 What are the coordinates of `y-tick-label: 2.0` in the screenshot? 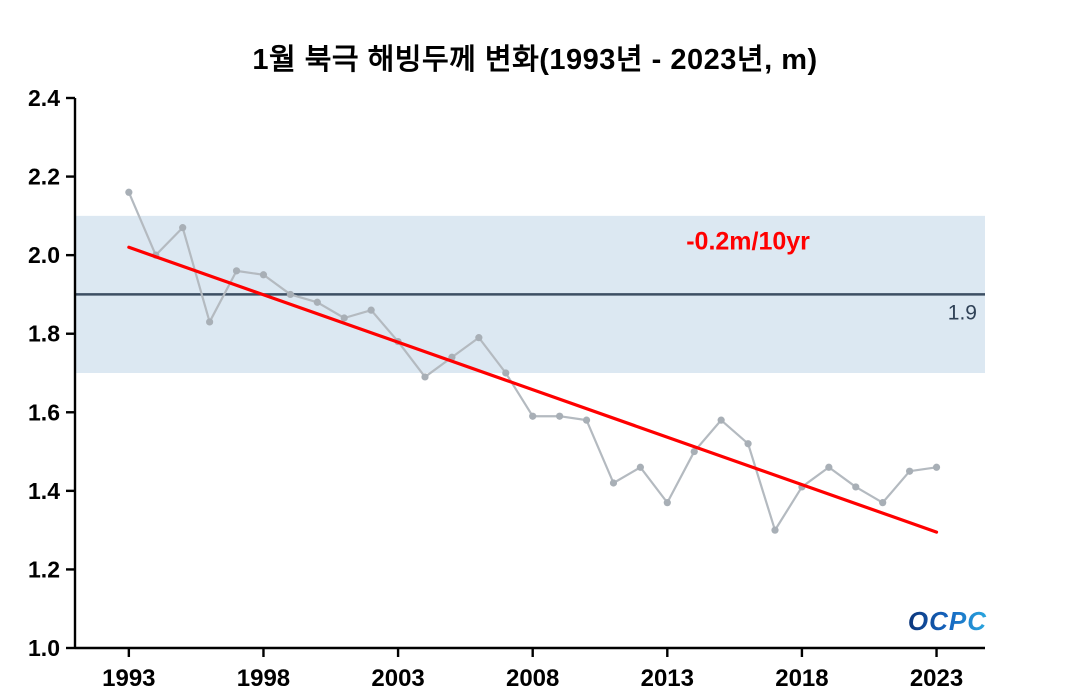 It's located at (44, 255).